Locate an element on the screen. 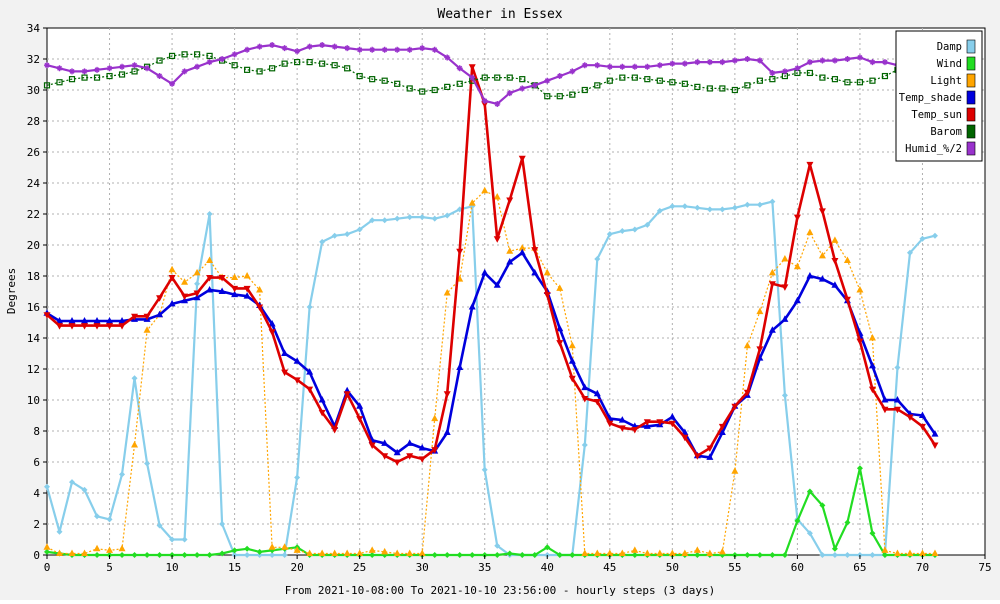  x-tick-label: 20 is located at coordinates (297, 567).